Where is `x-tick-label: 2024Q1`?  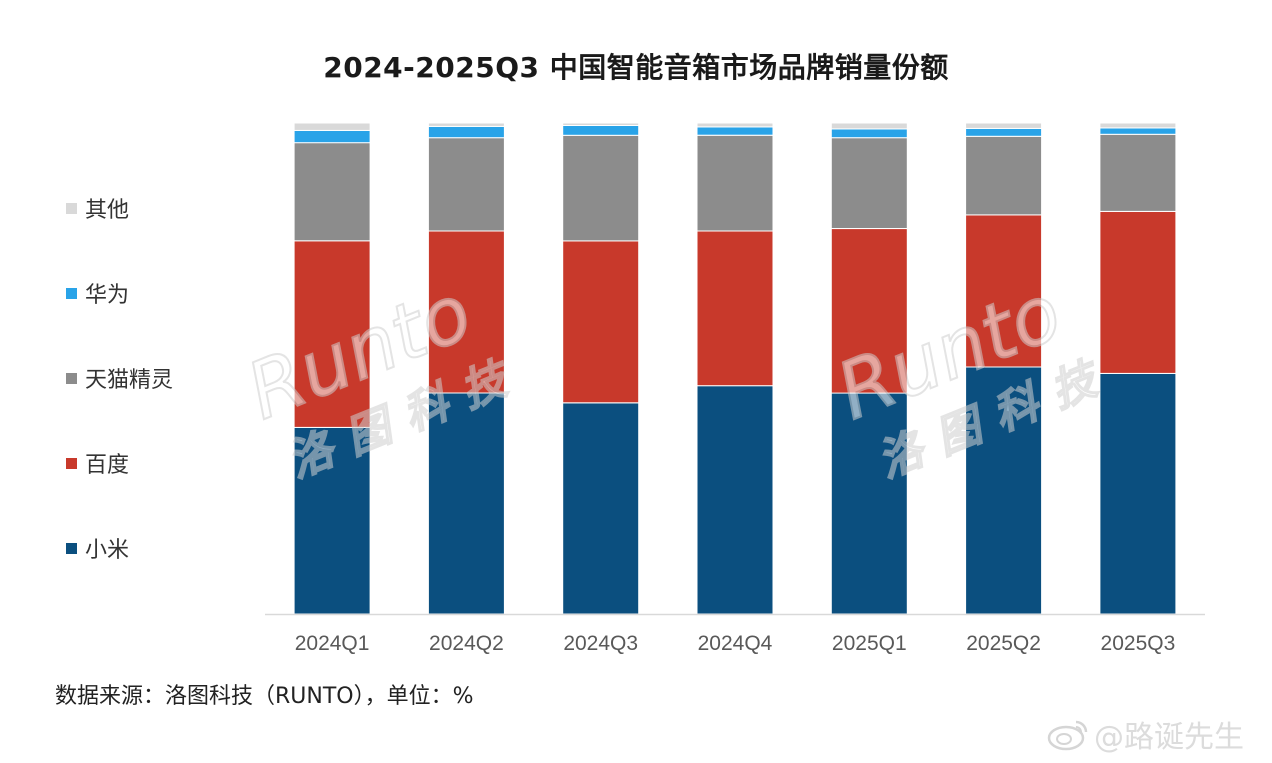 x-tick-label: 2024Q1 is located at coordinates (332, 643).